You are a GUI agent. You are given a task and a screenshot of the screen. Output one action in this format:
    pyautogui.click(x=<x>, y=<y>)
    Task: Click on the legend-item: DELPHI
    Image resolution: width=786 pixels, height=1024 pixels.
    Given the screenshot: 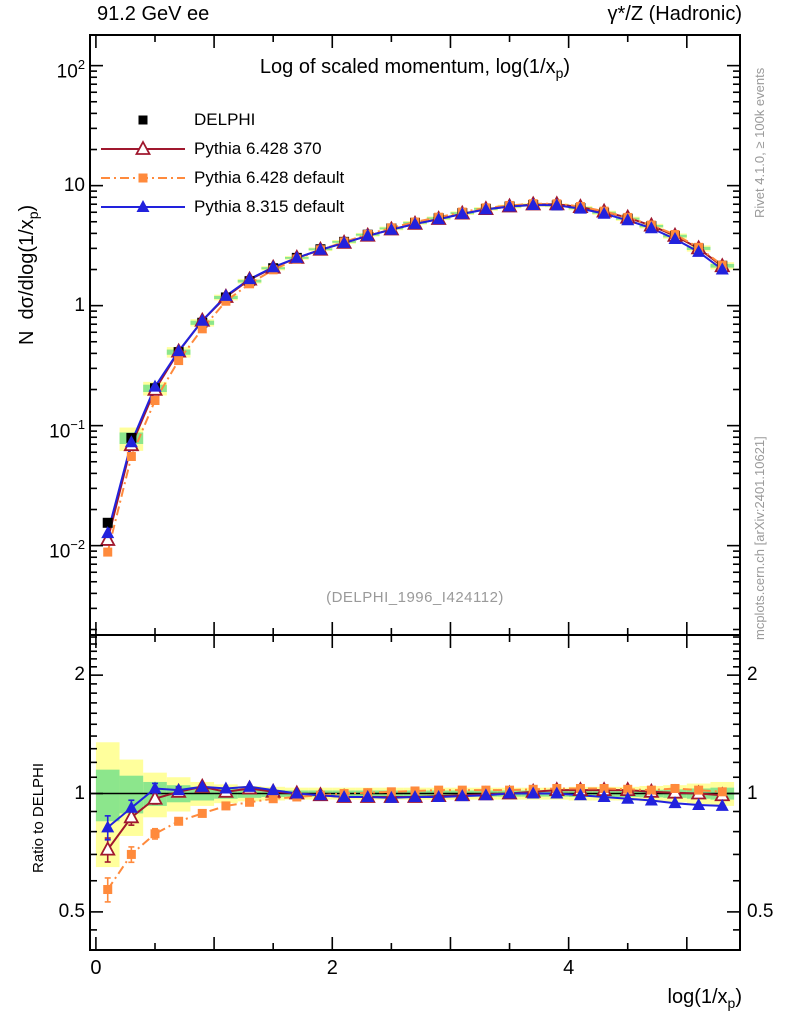 What is the action you would take?
    pyautogui.click(x=221, y=119)
    